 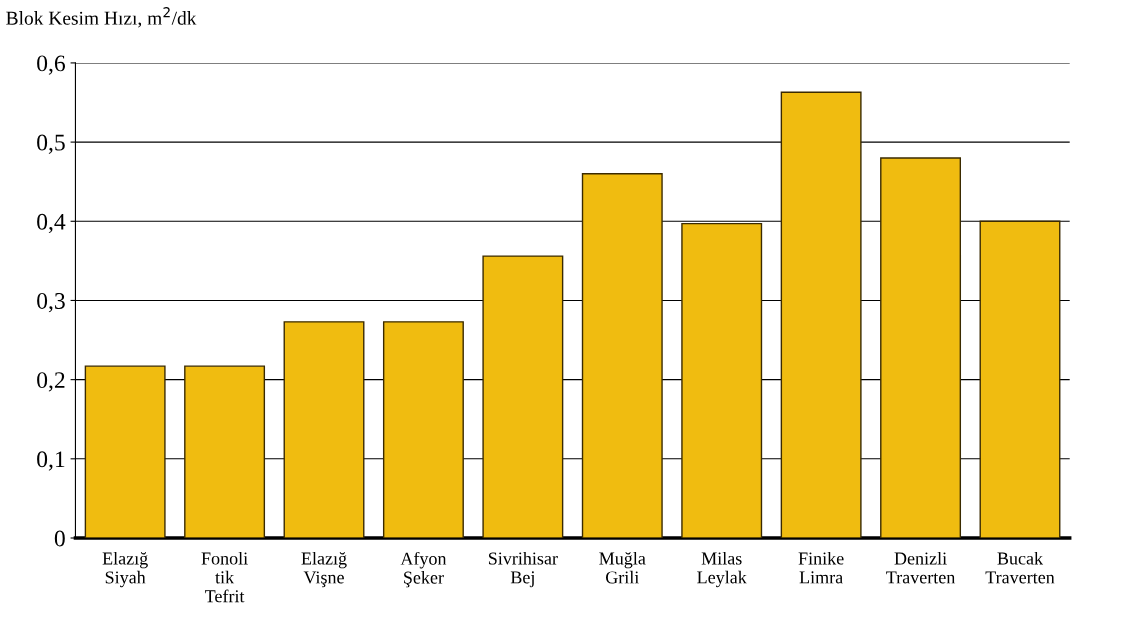 What do you see at coordinates (51, 302) in the screenshot?
I see `y-tick-label: 0,3` at bounding box center [51, 302].